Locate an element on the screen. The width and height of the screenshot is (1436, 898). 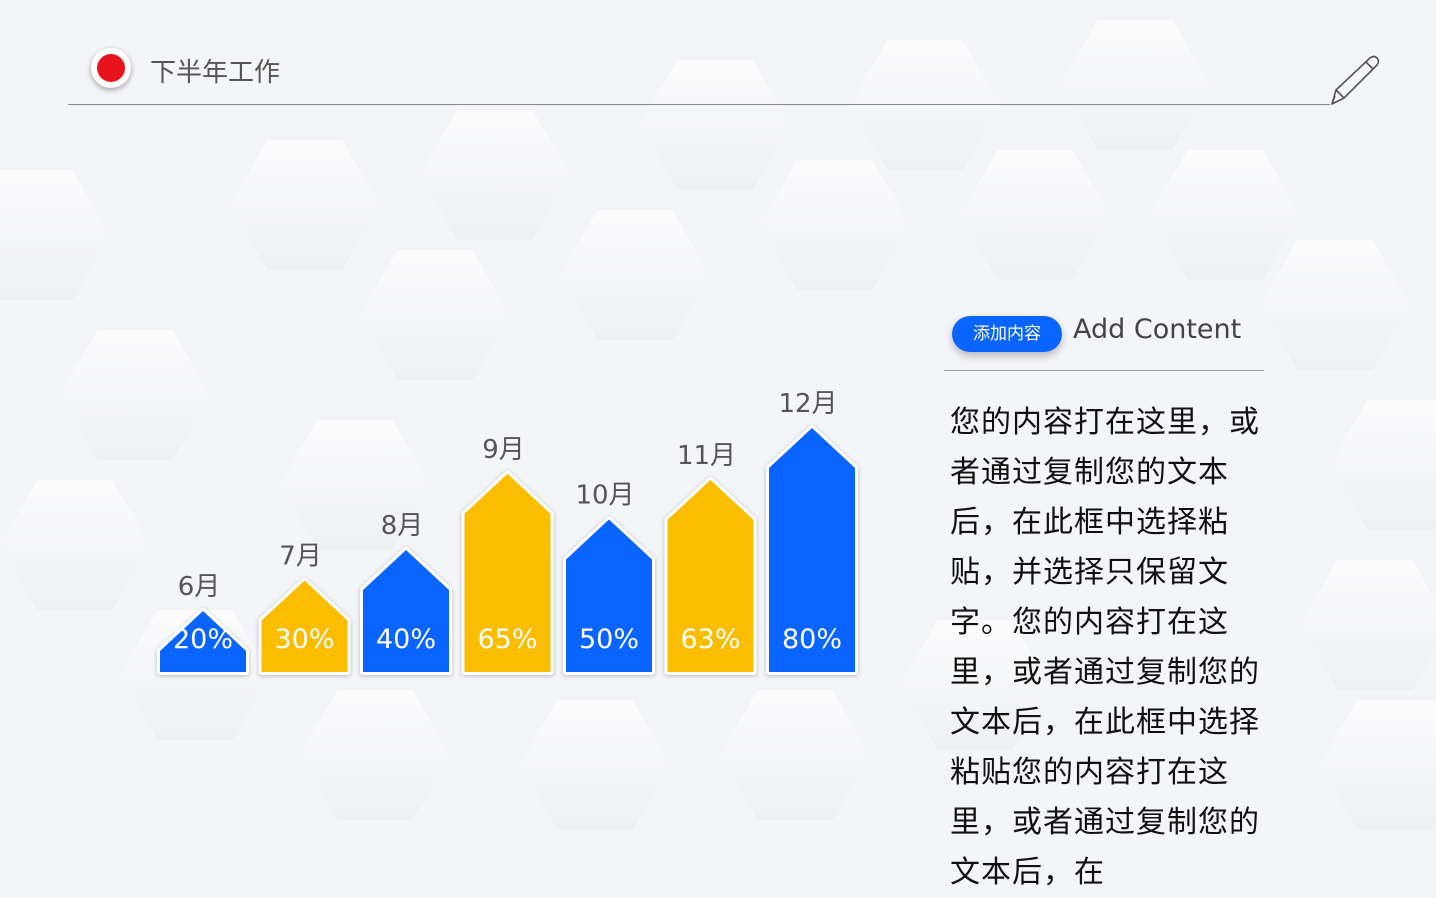
category-label: 11月 is located at coordinates (706, 456).